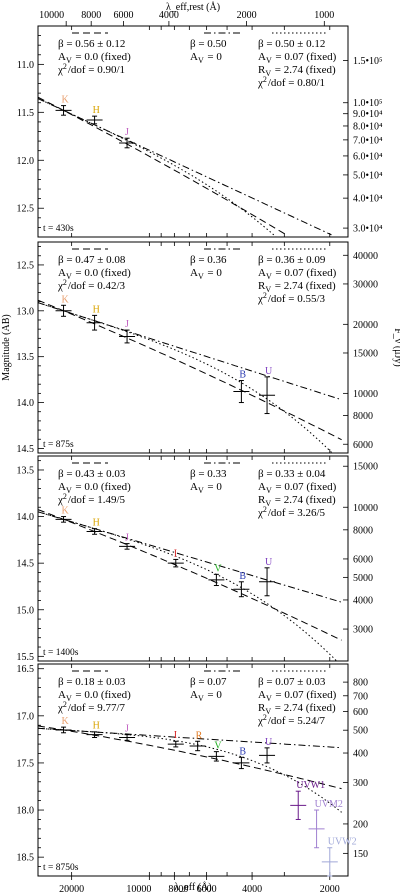  Describe the element at coordinates (360, 754) in the screenshot. I see `right-tick-label: 400` at that location.